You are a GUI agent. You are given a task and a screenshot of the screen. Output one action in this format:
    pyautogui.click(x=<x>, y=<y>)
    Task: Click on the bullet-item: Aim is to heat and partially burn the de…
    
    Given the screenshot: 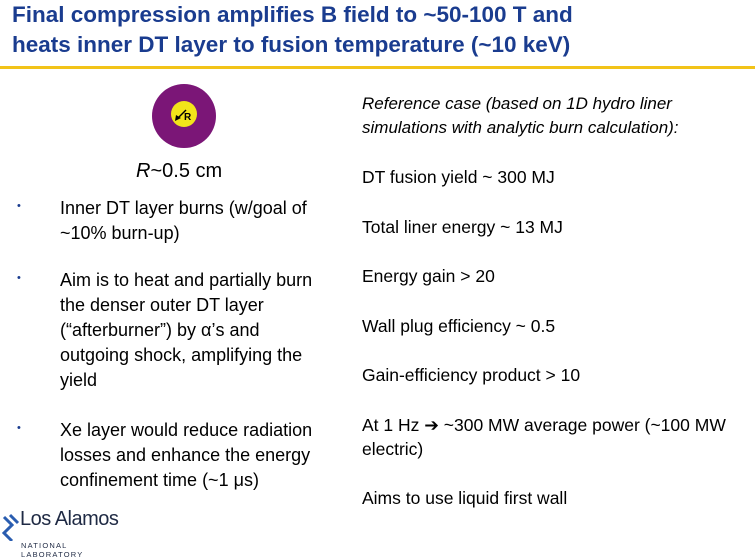 What is the action you would take?
    pyautogui.click(x=186, y=330)
    